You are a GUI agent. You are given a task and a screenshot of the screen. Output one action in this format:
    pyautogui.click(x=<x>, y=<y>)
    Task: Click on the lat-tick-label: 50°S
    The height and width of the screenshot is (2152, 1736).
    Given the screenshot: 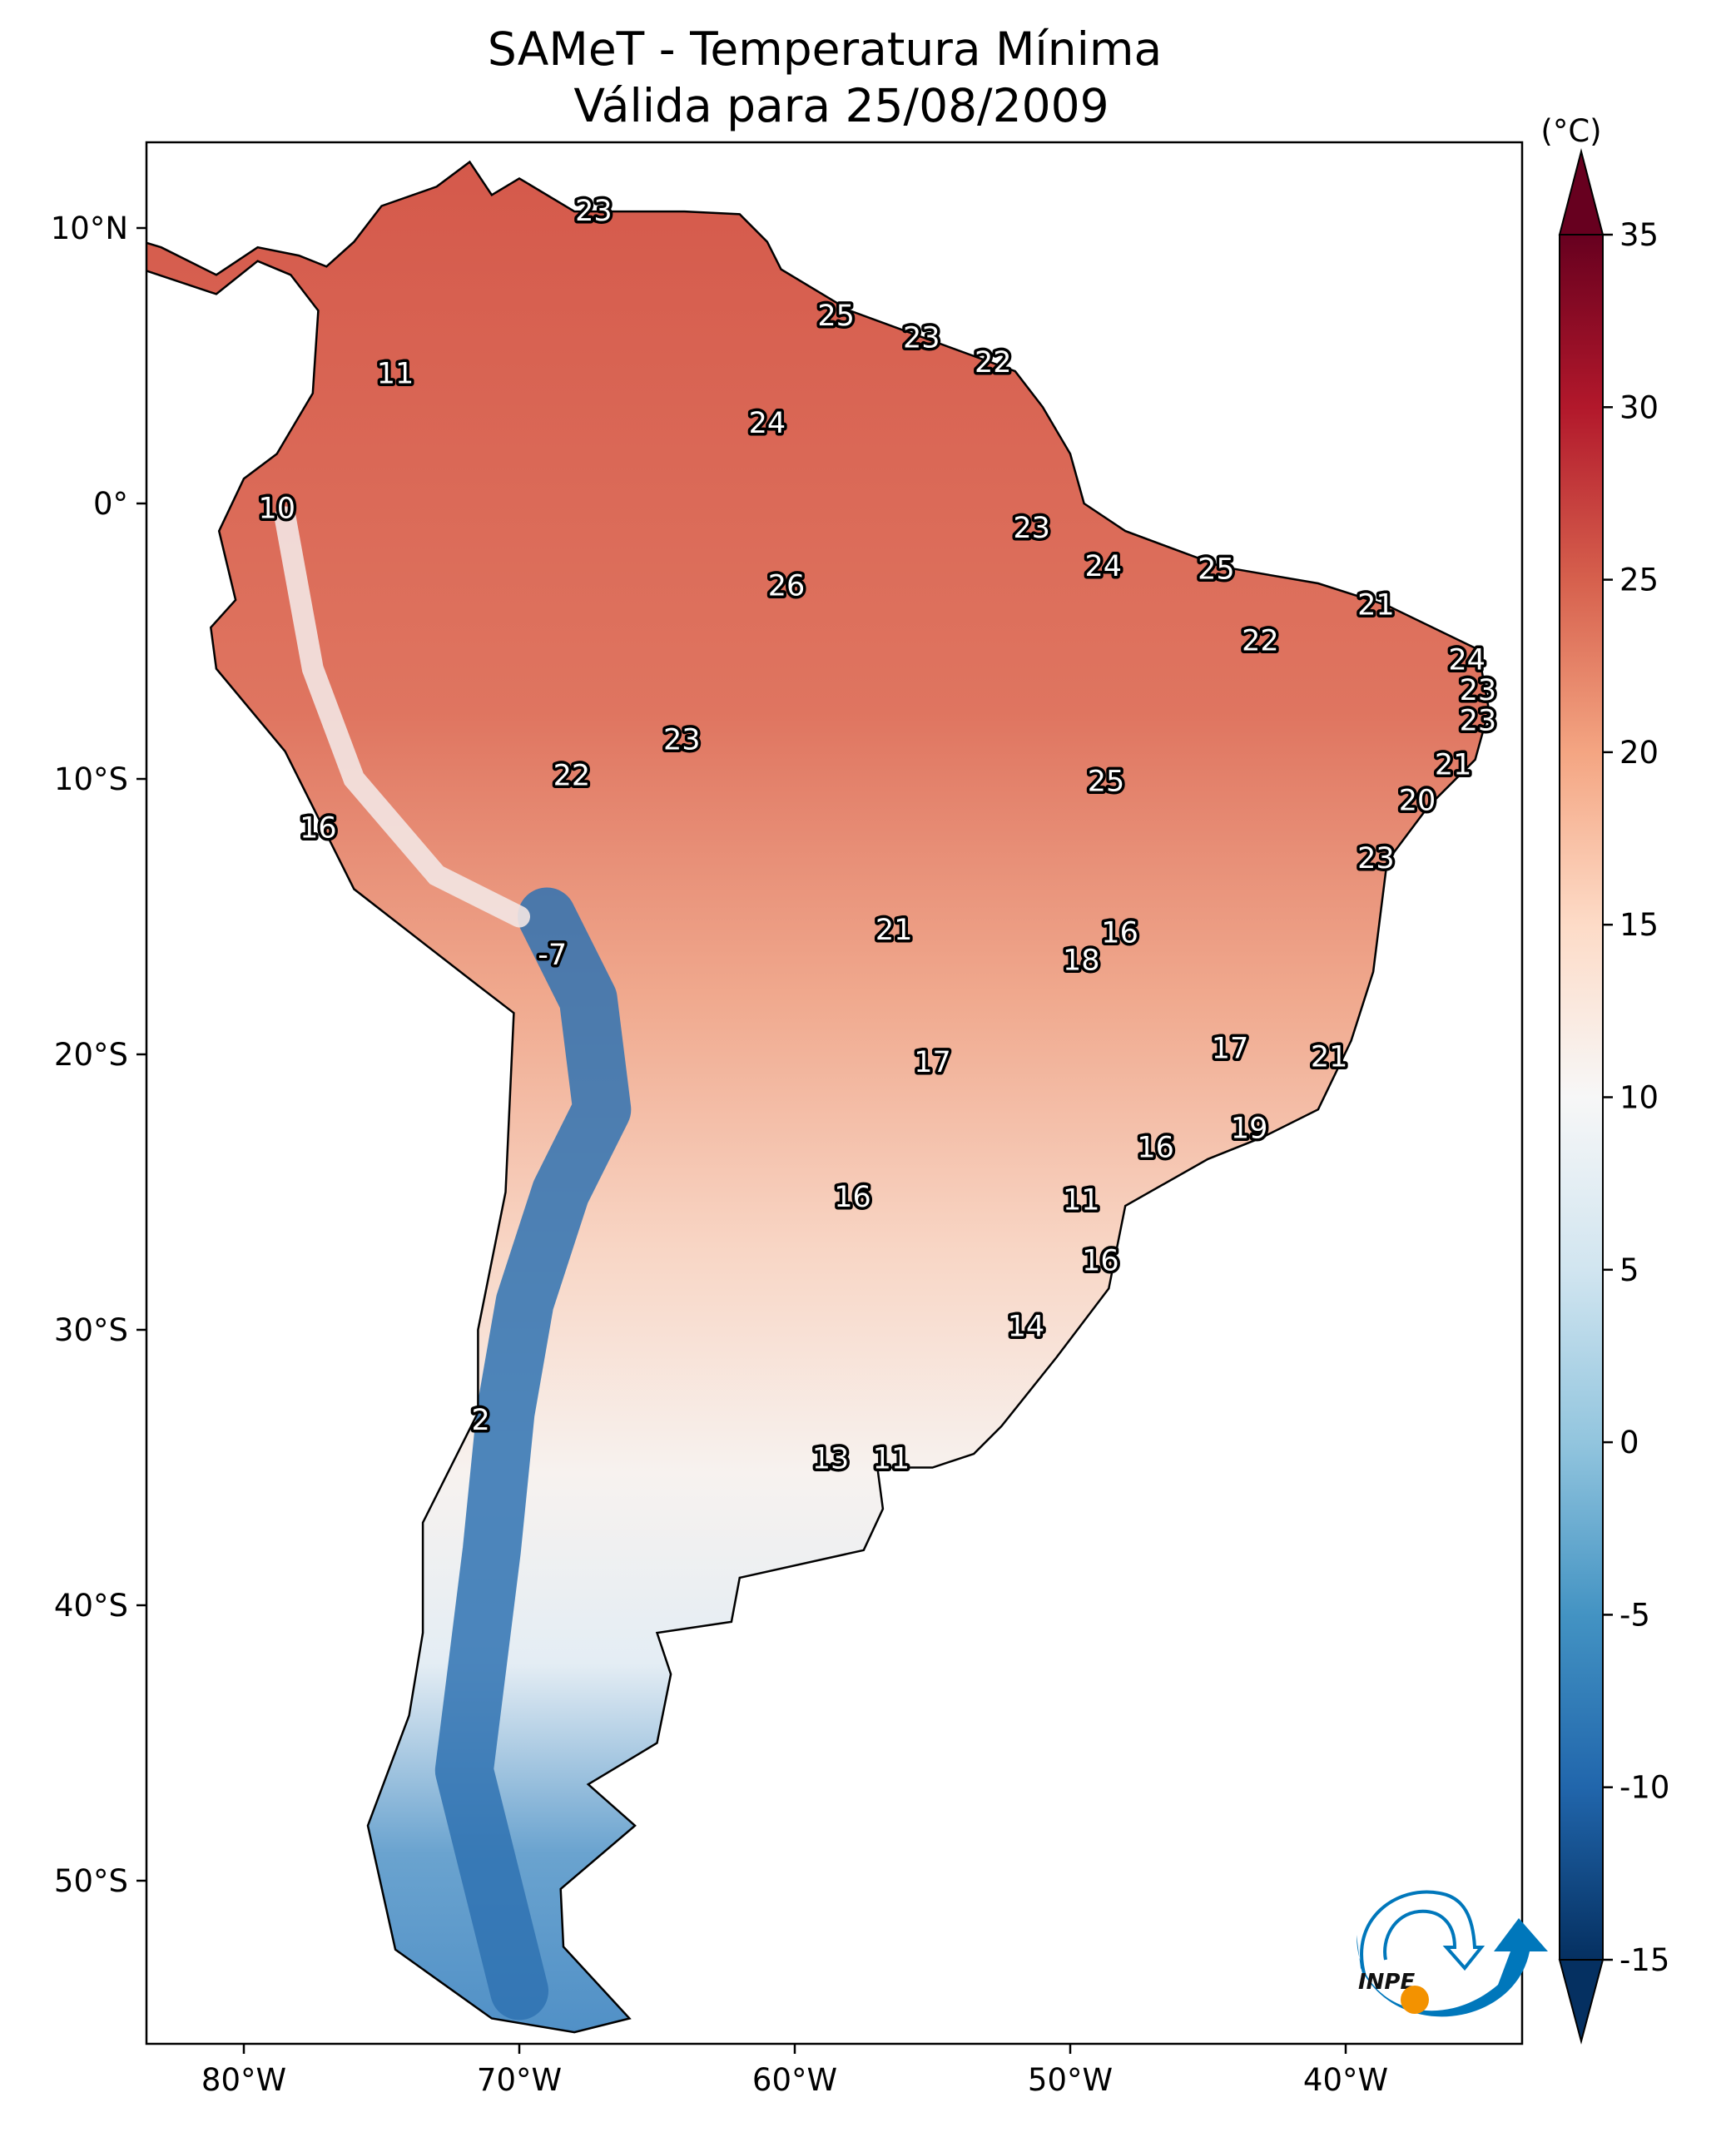 What is the action you would take?
    pyautogui.click(x=91, y=1881)
    